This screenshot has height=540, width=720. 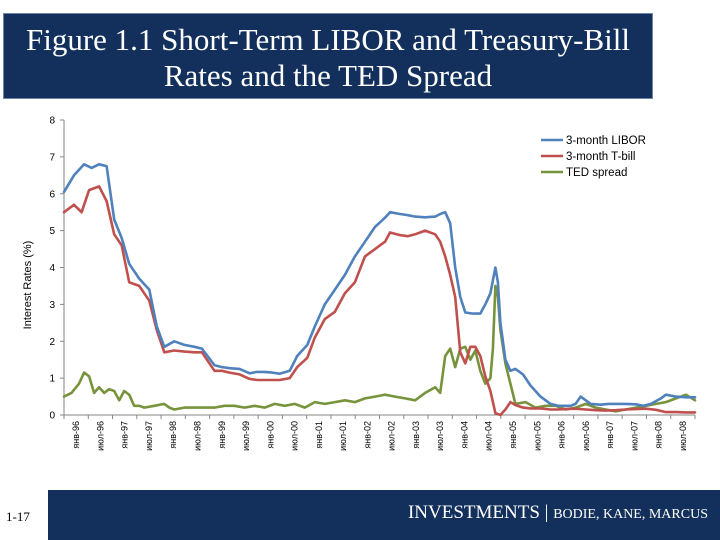 What do you see at coordinates (76, 435) in the screenshot?
I see `x-tick-label: янв-96` at bounding box center [76, 435].